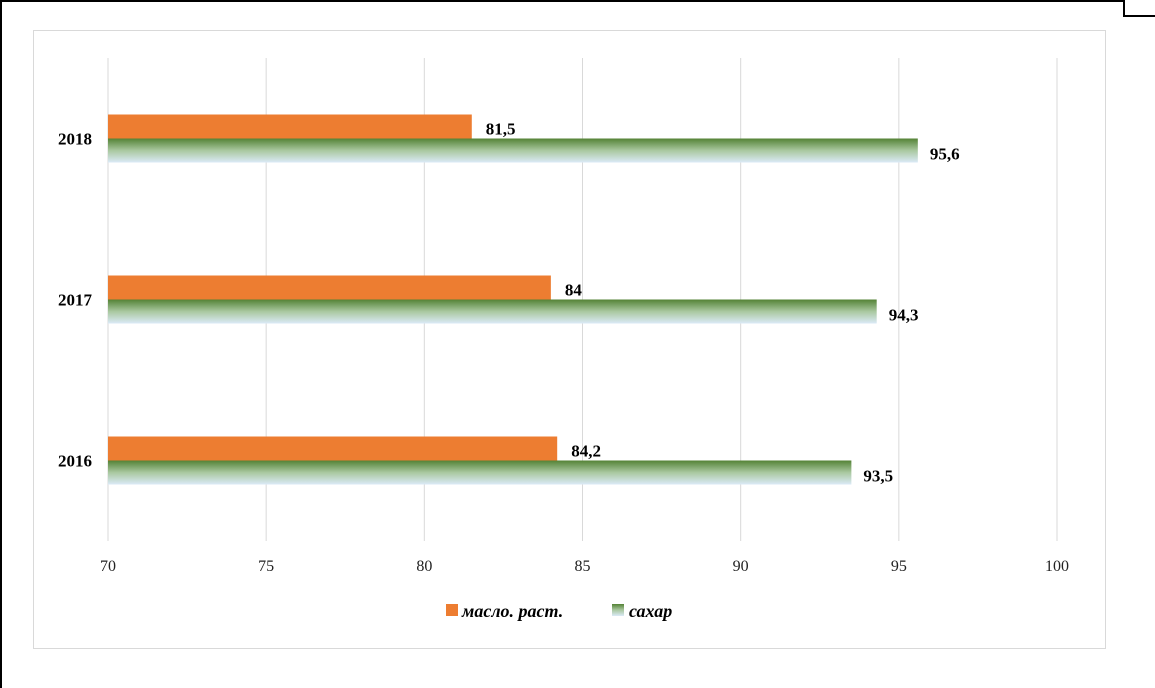  I want to click on category-labels: 2016 2017 2018, so click(75, 300).